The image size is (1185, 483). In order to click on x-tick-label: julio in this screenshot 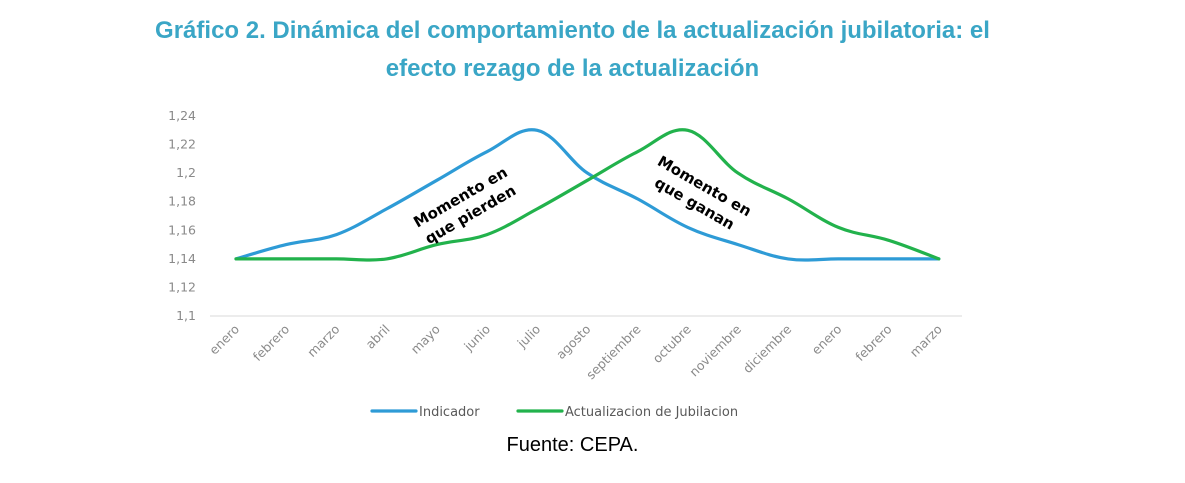, I will do `click(529, 337)`.